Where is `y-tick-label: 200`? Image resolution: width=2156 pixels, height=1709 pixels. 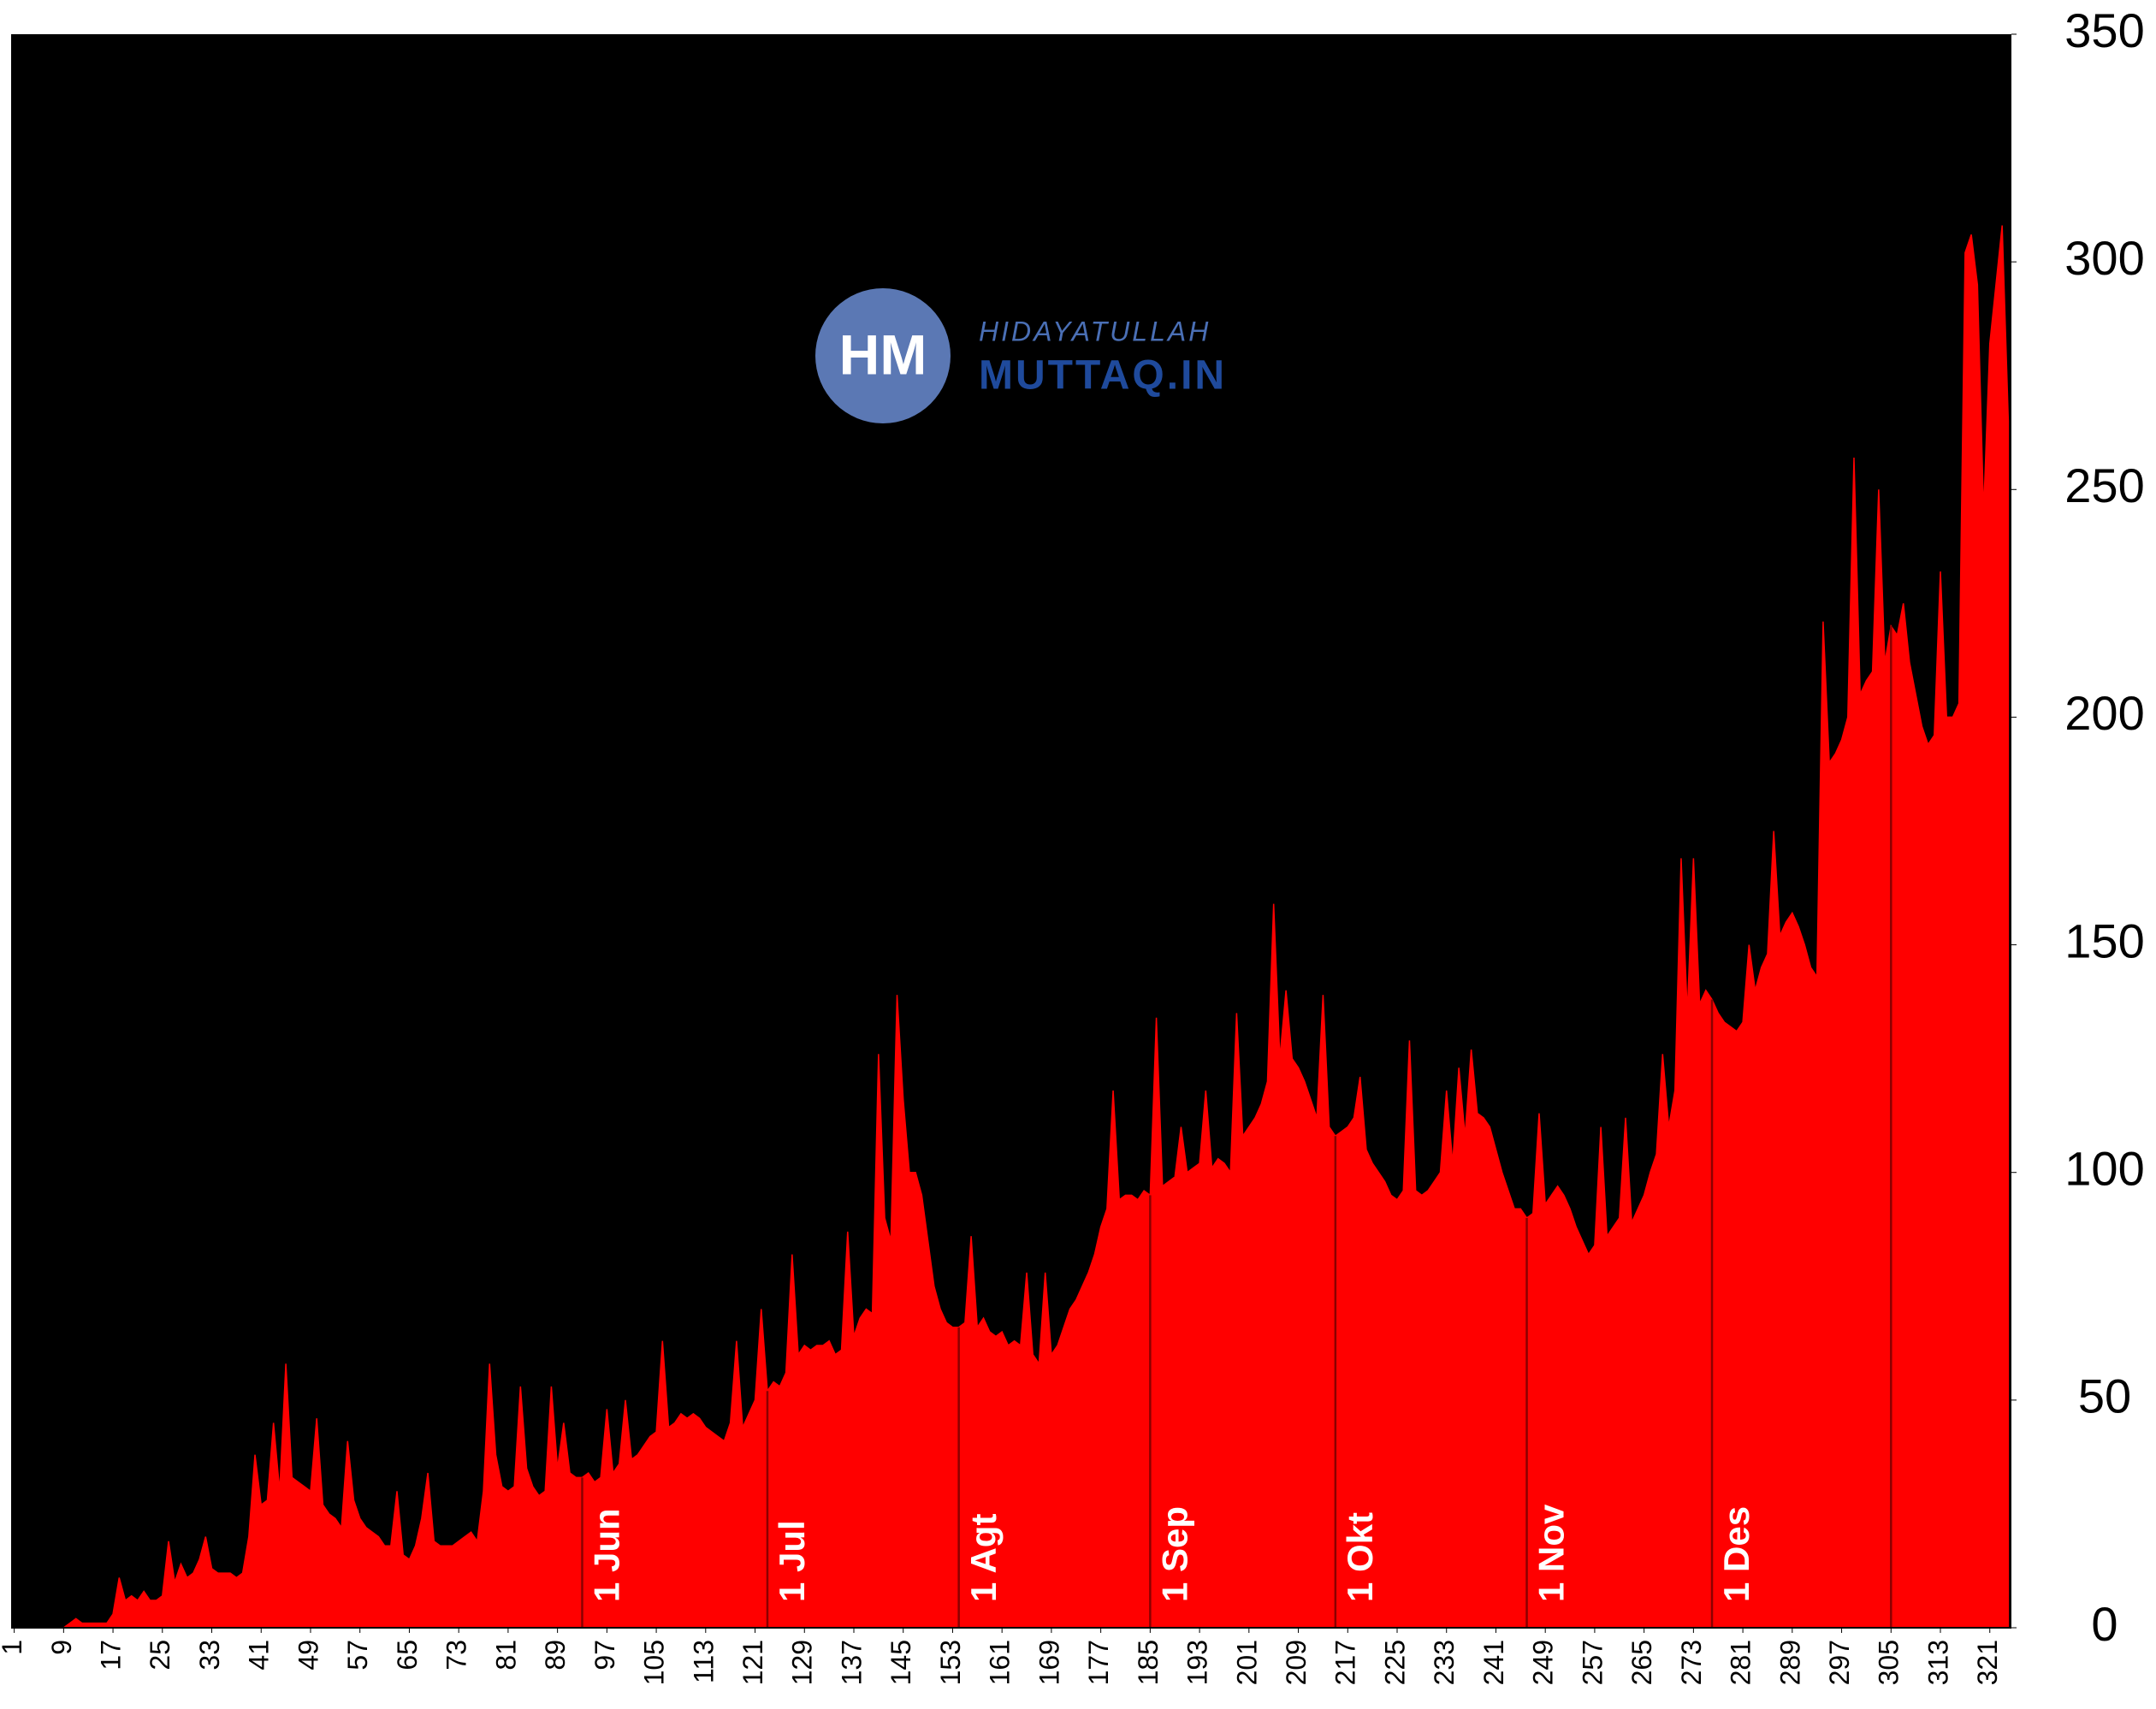 y-tick-label: 200 is located at coordinates (2104, 713).